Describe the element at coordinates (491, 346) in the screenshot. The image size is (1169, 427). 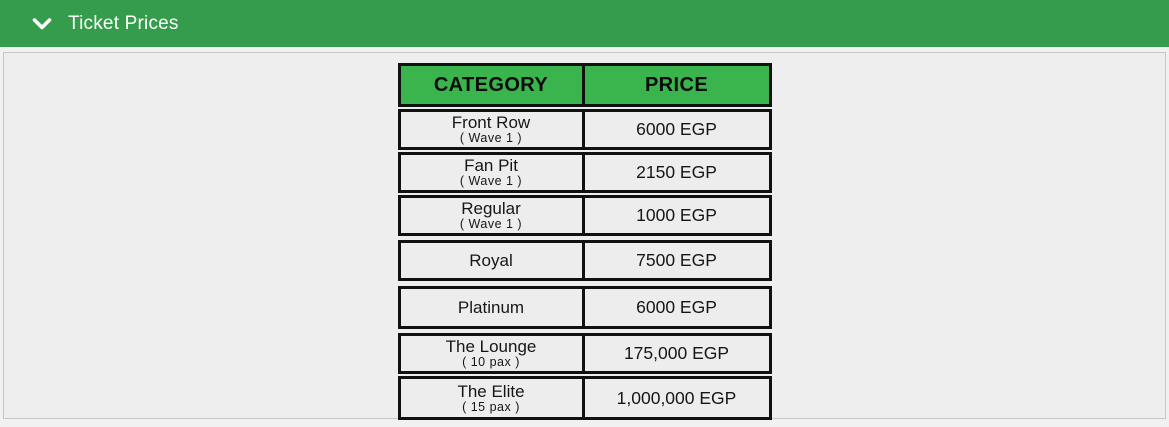
I see `category-label: The Lounge` at that location.